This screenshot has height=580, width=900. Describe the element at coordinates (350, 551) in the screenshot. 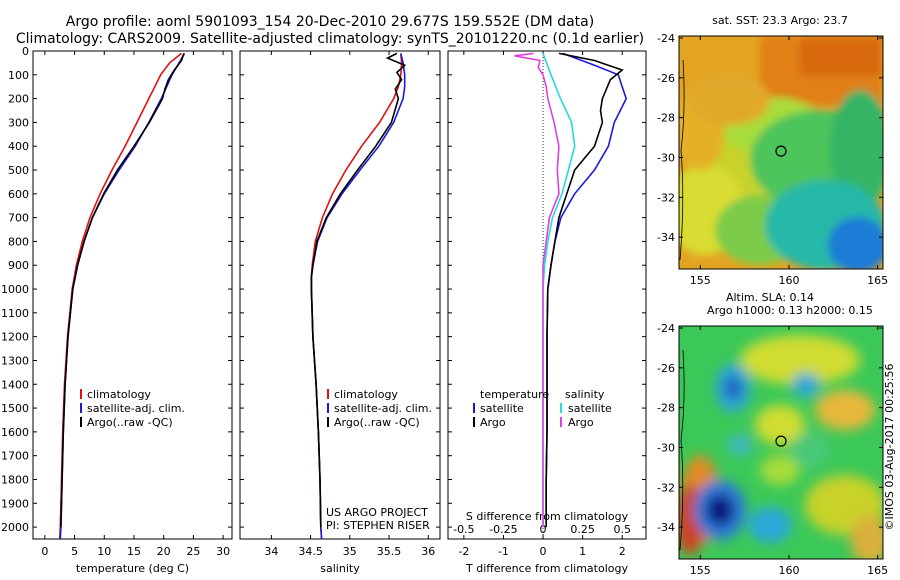

I see `x-tick-label: 35` at that location.